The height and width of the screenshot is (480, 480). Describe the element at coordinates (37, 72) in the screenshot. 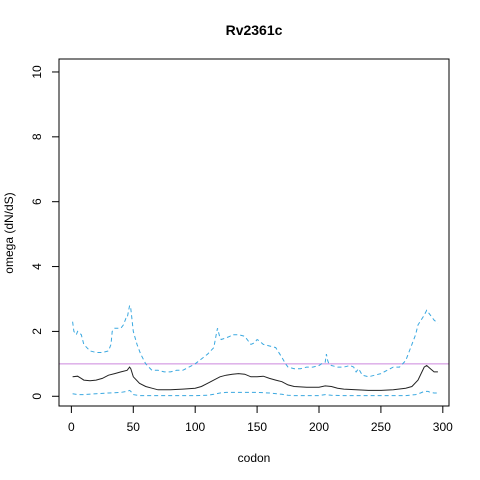

I see `y-tick-label: 10` at that location.